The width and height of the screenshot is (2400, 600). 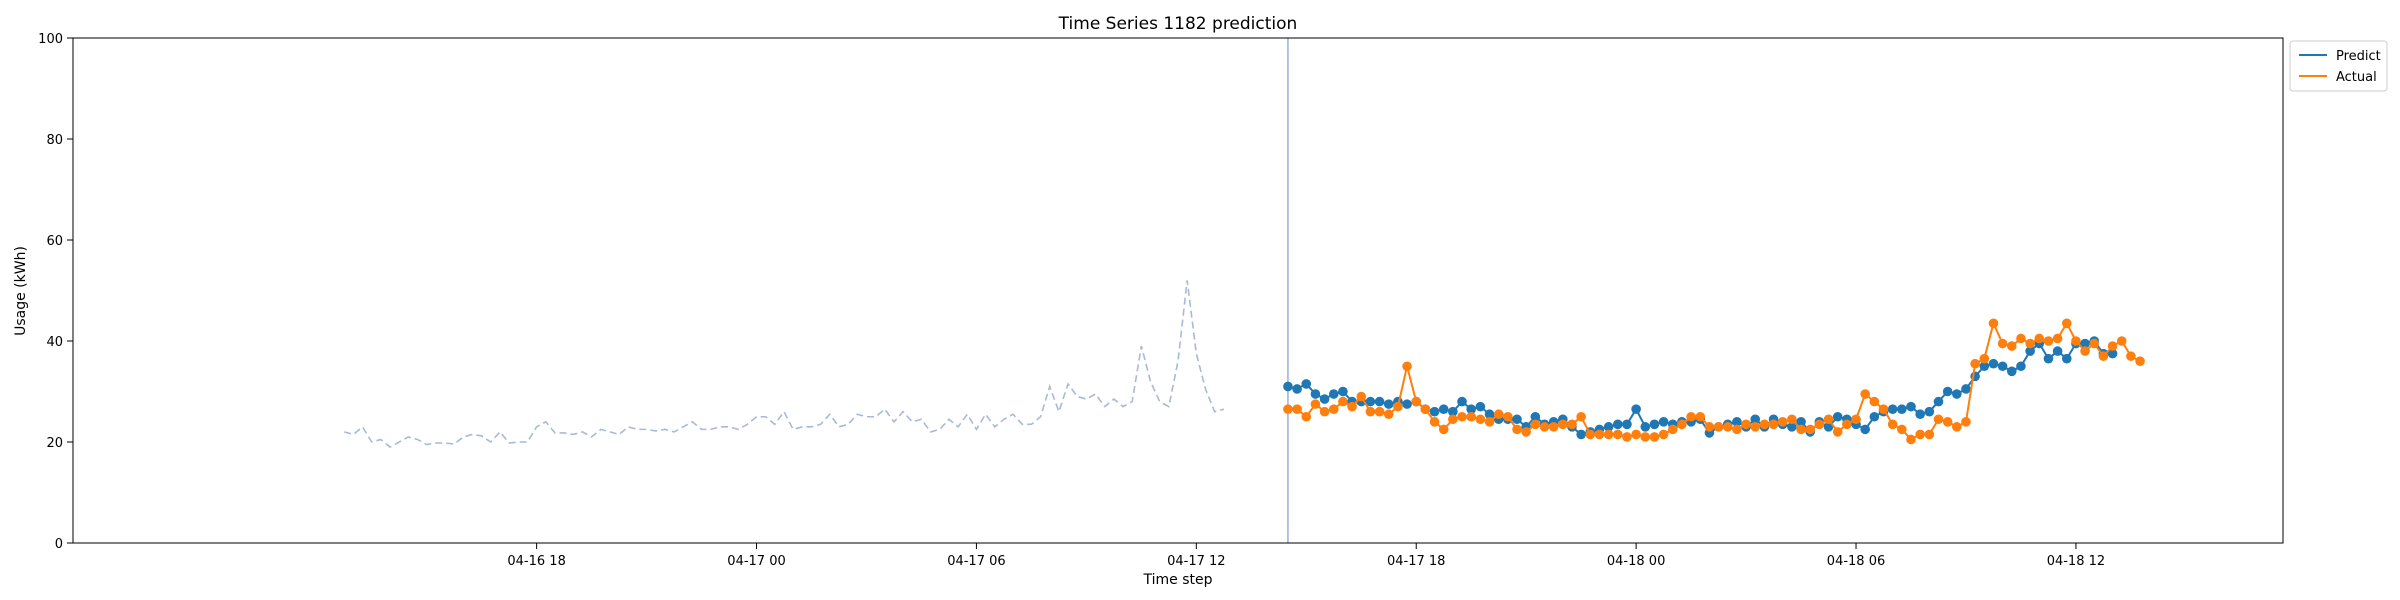 I want to click on legend-label-actual: Actual, so click(x=2356, y=77).